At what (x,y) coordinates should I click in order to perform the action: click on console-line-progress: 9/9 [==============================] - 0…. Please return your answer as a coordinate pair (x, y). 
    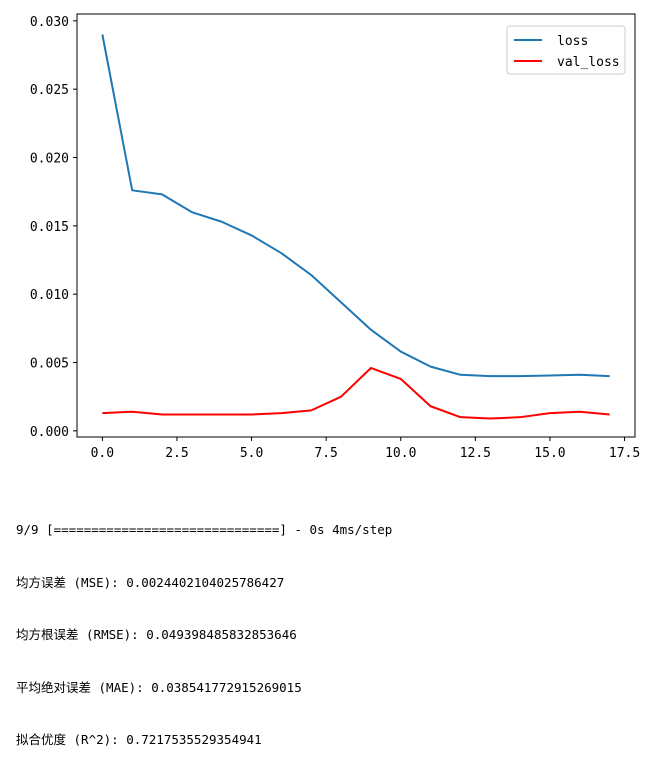
    Looking at the image, I should click on (204, 529).